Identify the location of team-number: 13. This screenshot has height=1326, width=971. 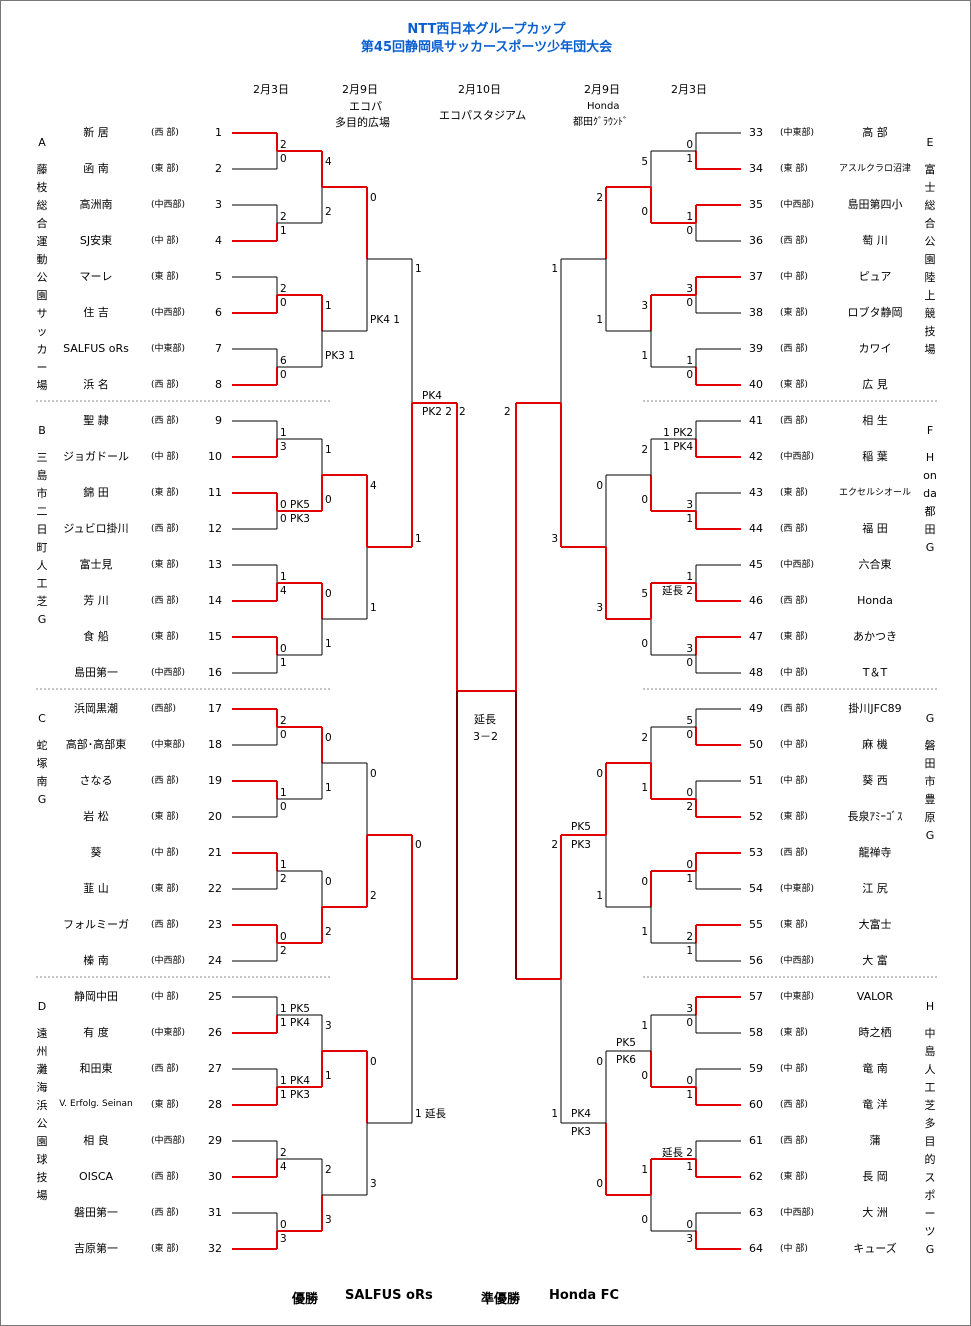
(215, 564).